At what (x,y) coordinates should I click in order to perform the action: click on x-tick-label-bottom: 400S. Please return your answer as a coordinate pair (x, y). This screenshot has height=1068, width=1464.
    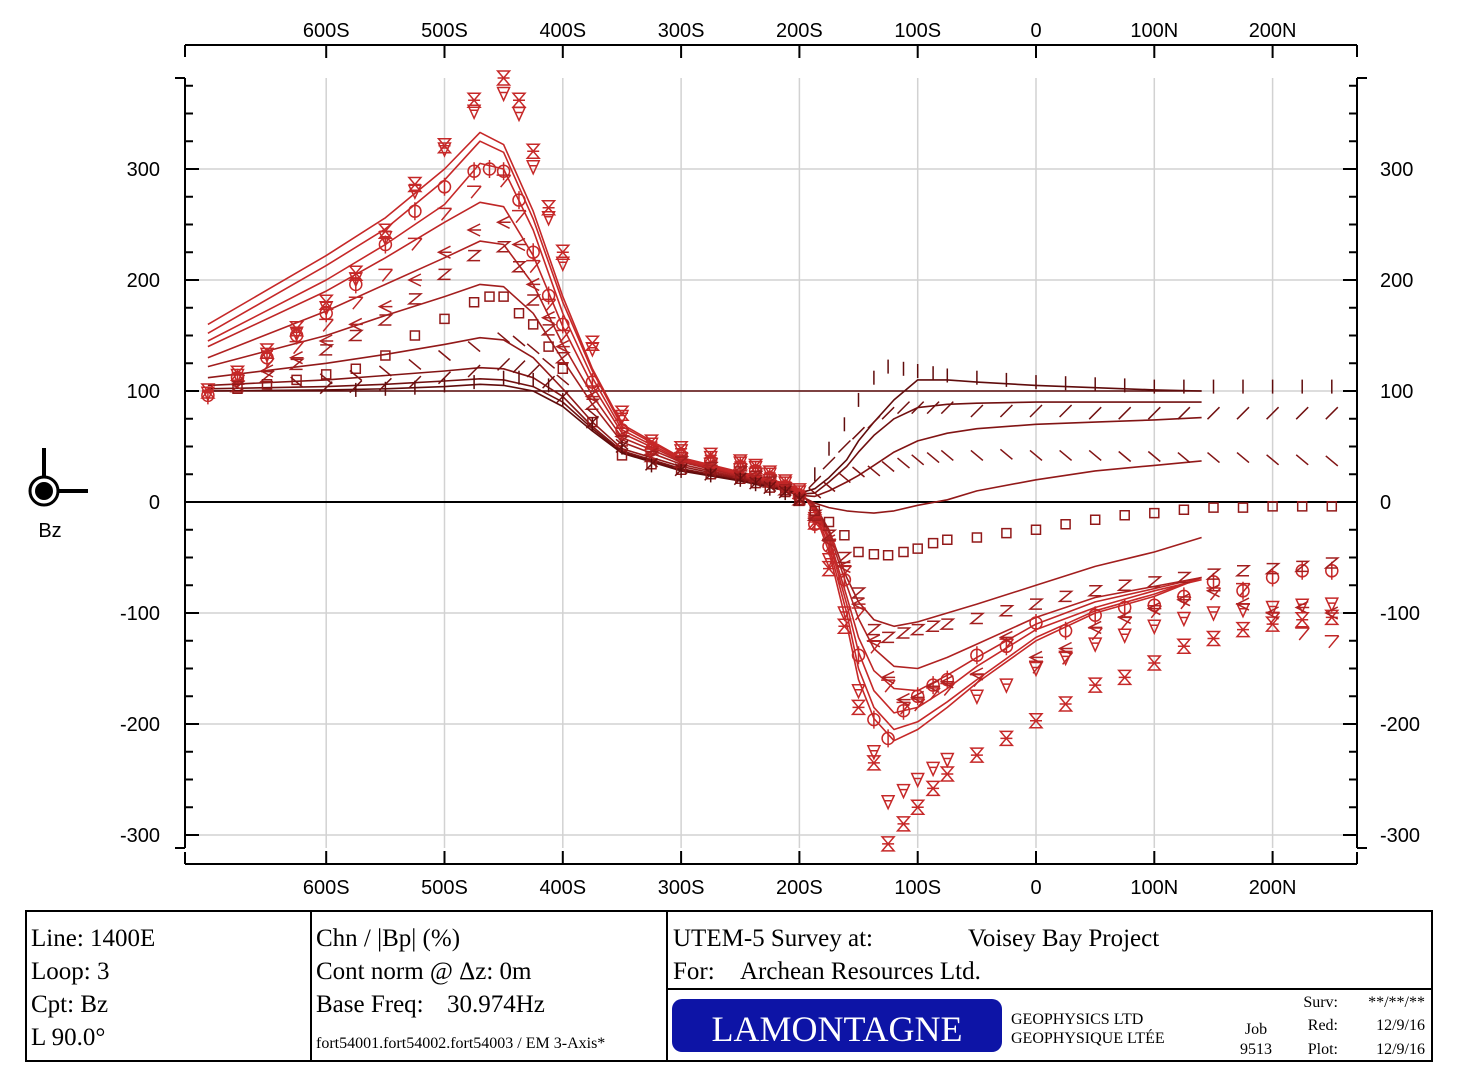
    Looking at the image, I should click on (562, 888).